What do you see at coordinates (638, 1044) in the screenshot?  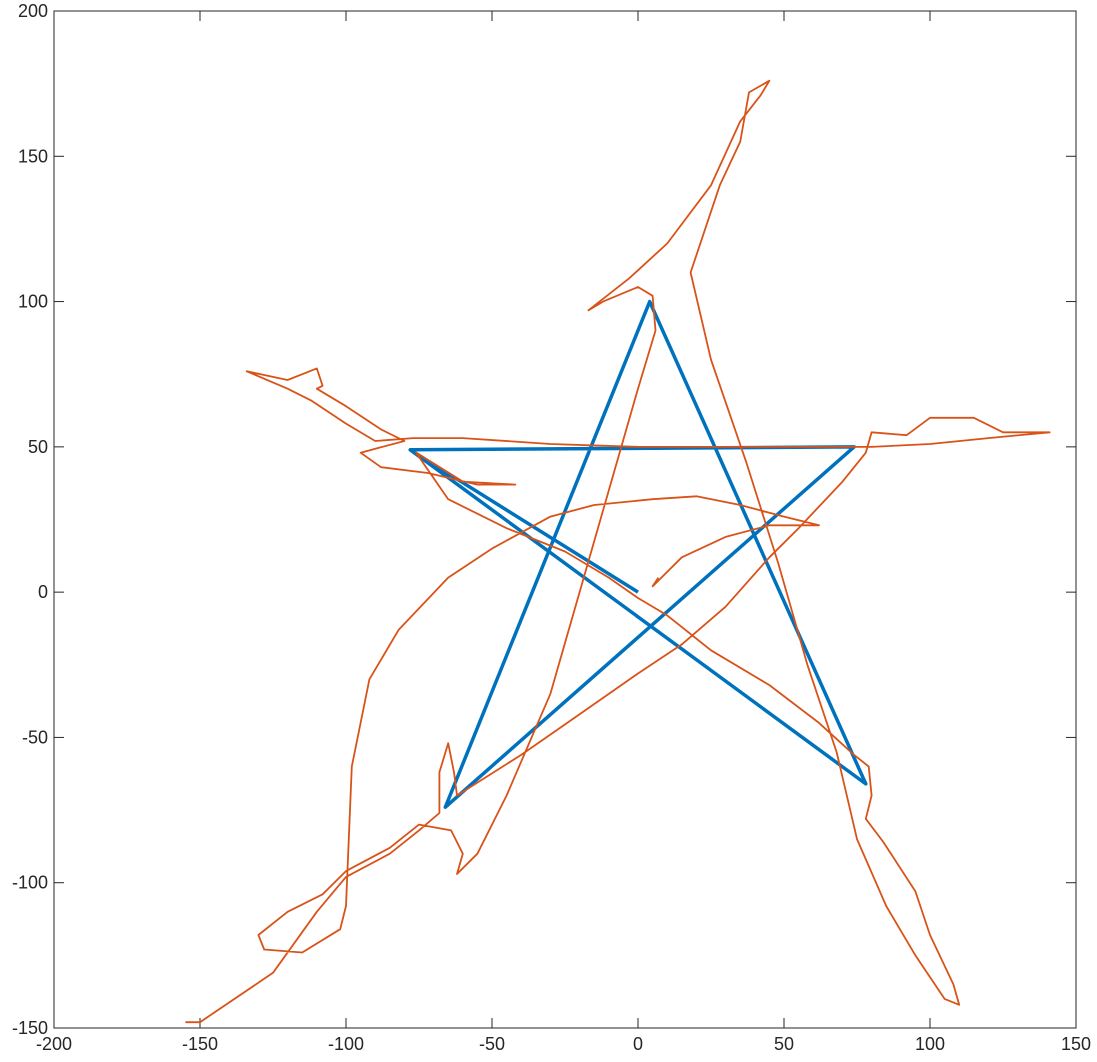 I see `x-tick-label: 0` at bounding box center [638, 1044].